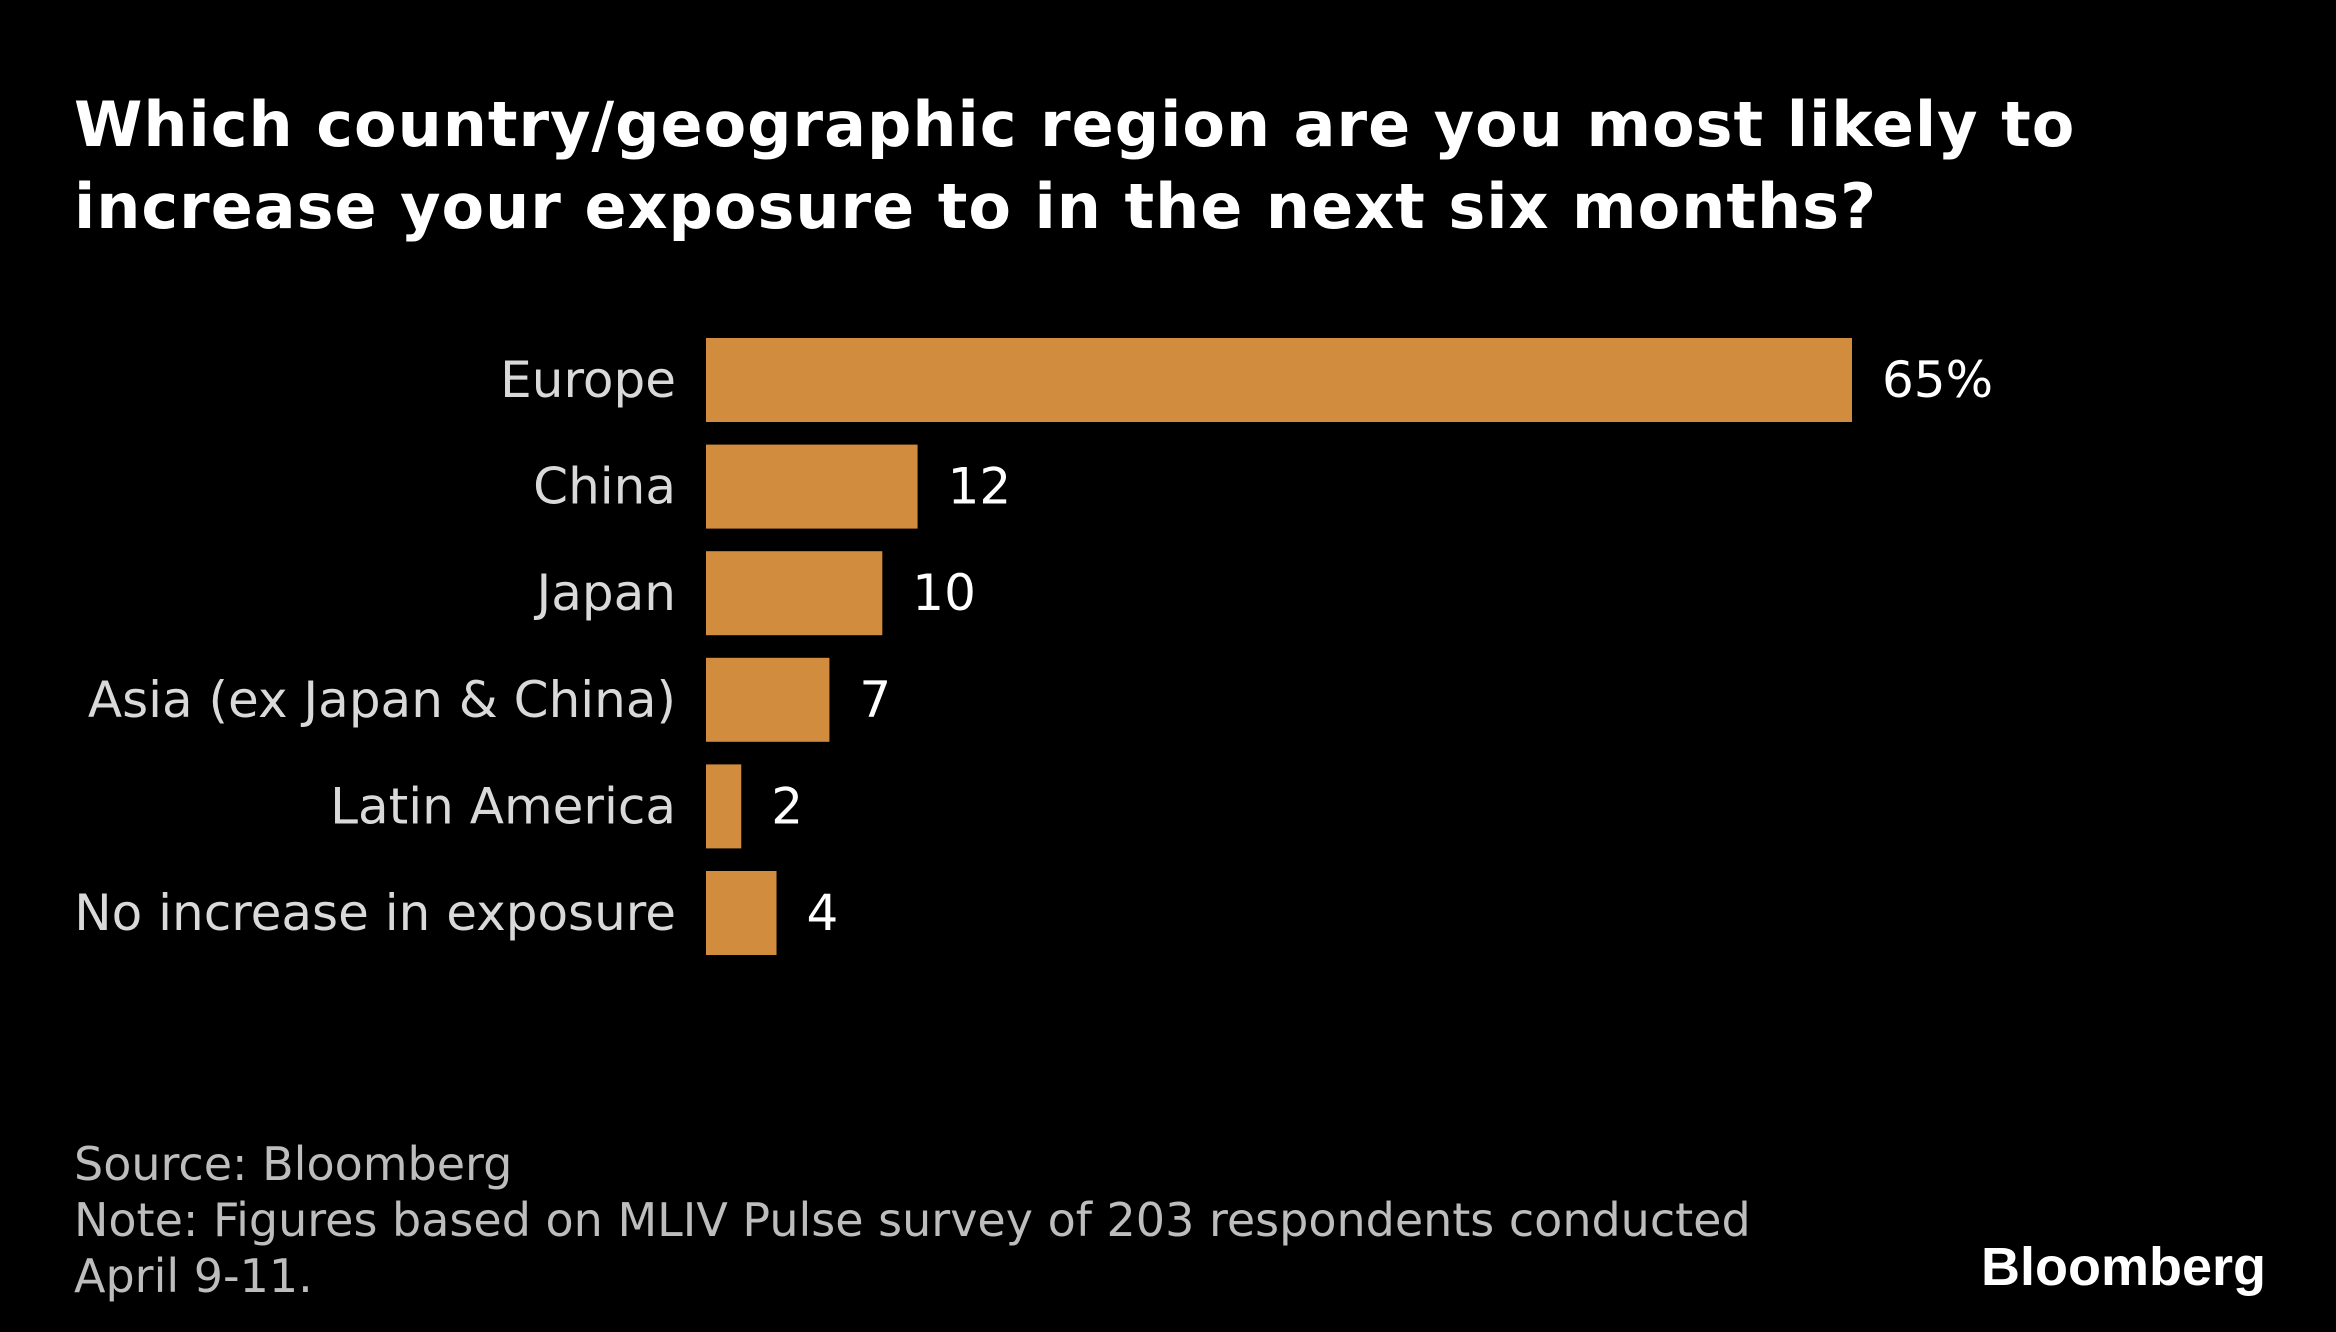 The width and height of the screenshot is (2336, 1332). Describe the element at coordinates (382, 700) in the screenshot. I see `category-label: Asia (ex Japan & China)` at that location.